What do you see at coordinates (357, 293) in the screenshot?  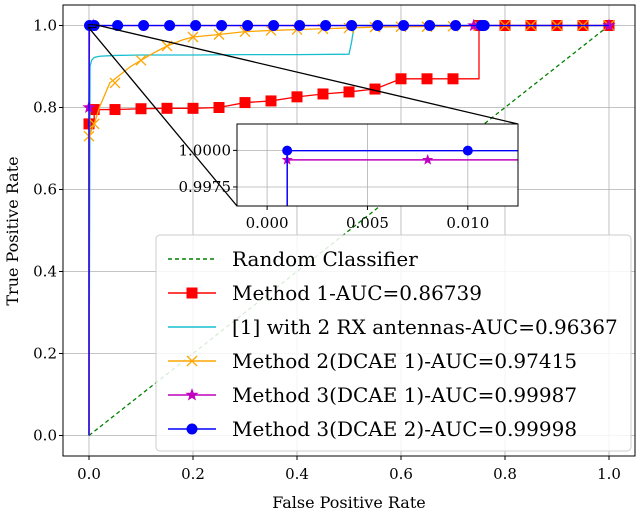 I see `legend-label: Method 1-AUC=0.86739` at bounding box center [357, 293].